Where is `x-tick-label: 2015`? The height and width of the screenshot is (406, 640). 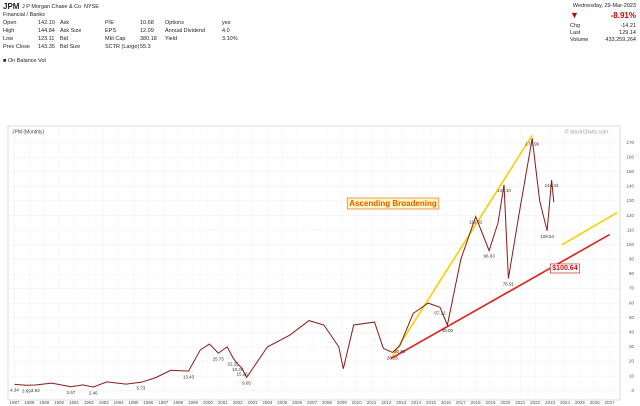 x-tick-label: 2015 is located at coordinates (431, 402).